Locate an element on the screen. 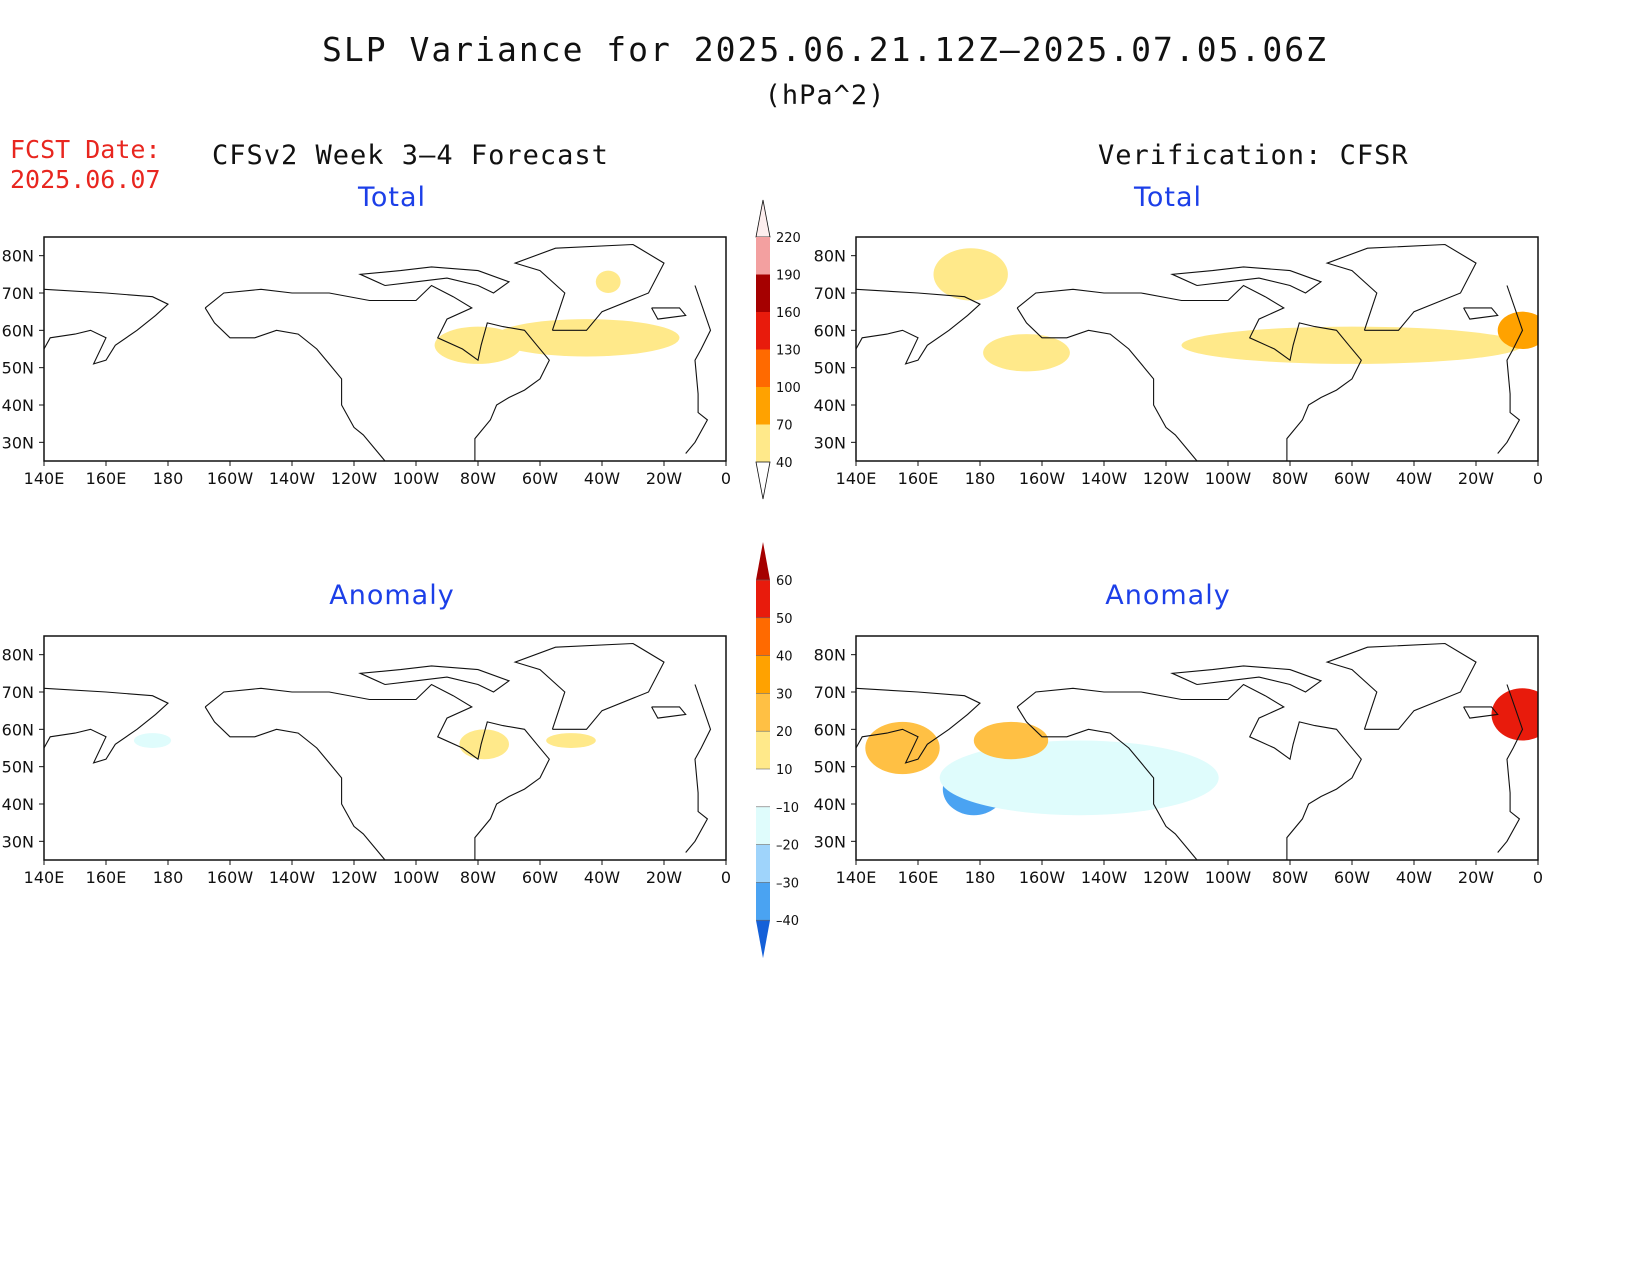 The height and width of the screenshot is (1275, 1650). colorbar-label: –20 is located at coordinates (787, 846).